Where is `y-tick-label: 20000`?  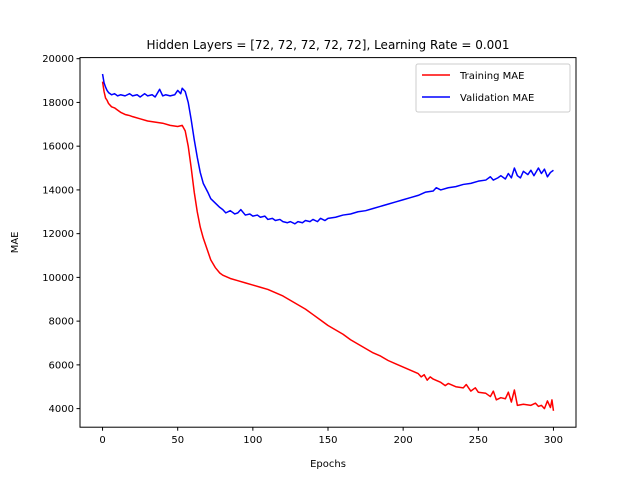 y-tick-label: 20000 is located at coordinates (58, 59).